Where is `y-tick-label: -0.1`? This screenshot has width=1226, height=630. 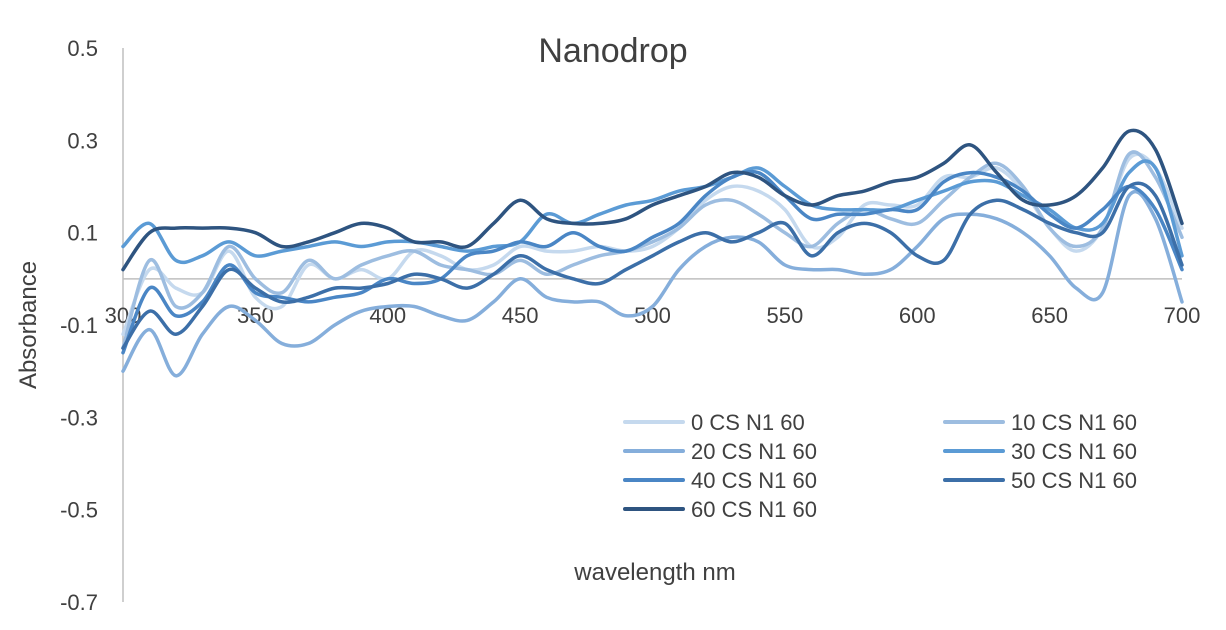 y-tick-label: -0.1 is located at coordinates (79, 325).